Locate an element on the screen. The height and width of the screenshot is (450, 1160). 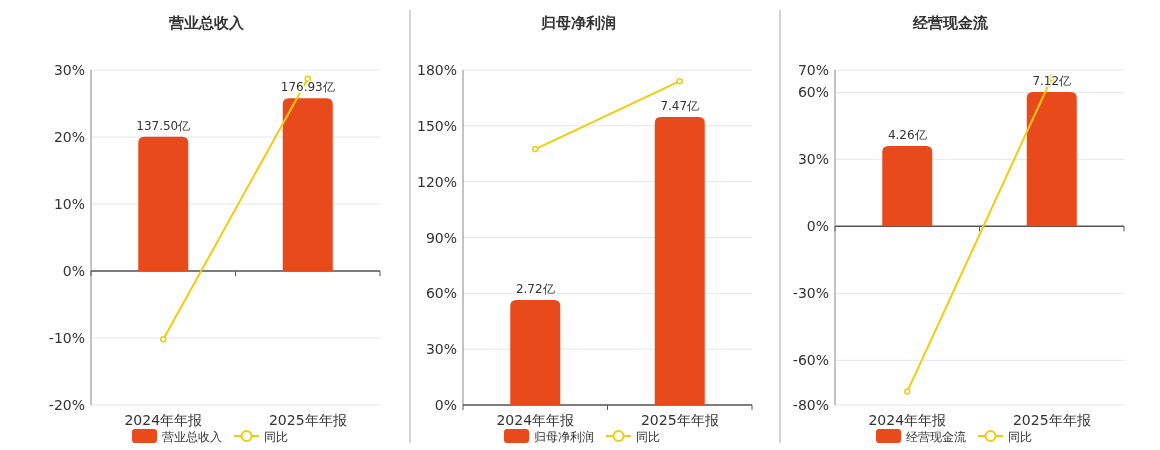
y-tick-label: 90% is located at coordinates (441, 237).